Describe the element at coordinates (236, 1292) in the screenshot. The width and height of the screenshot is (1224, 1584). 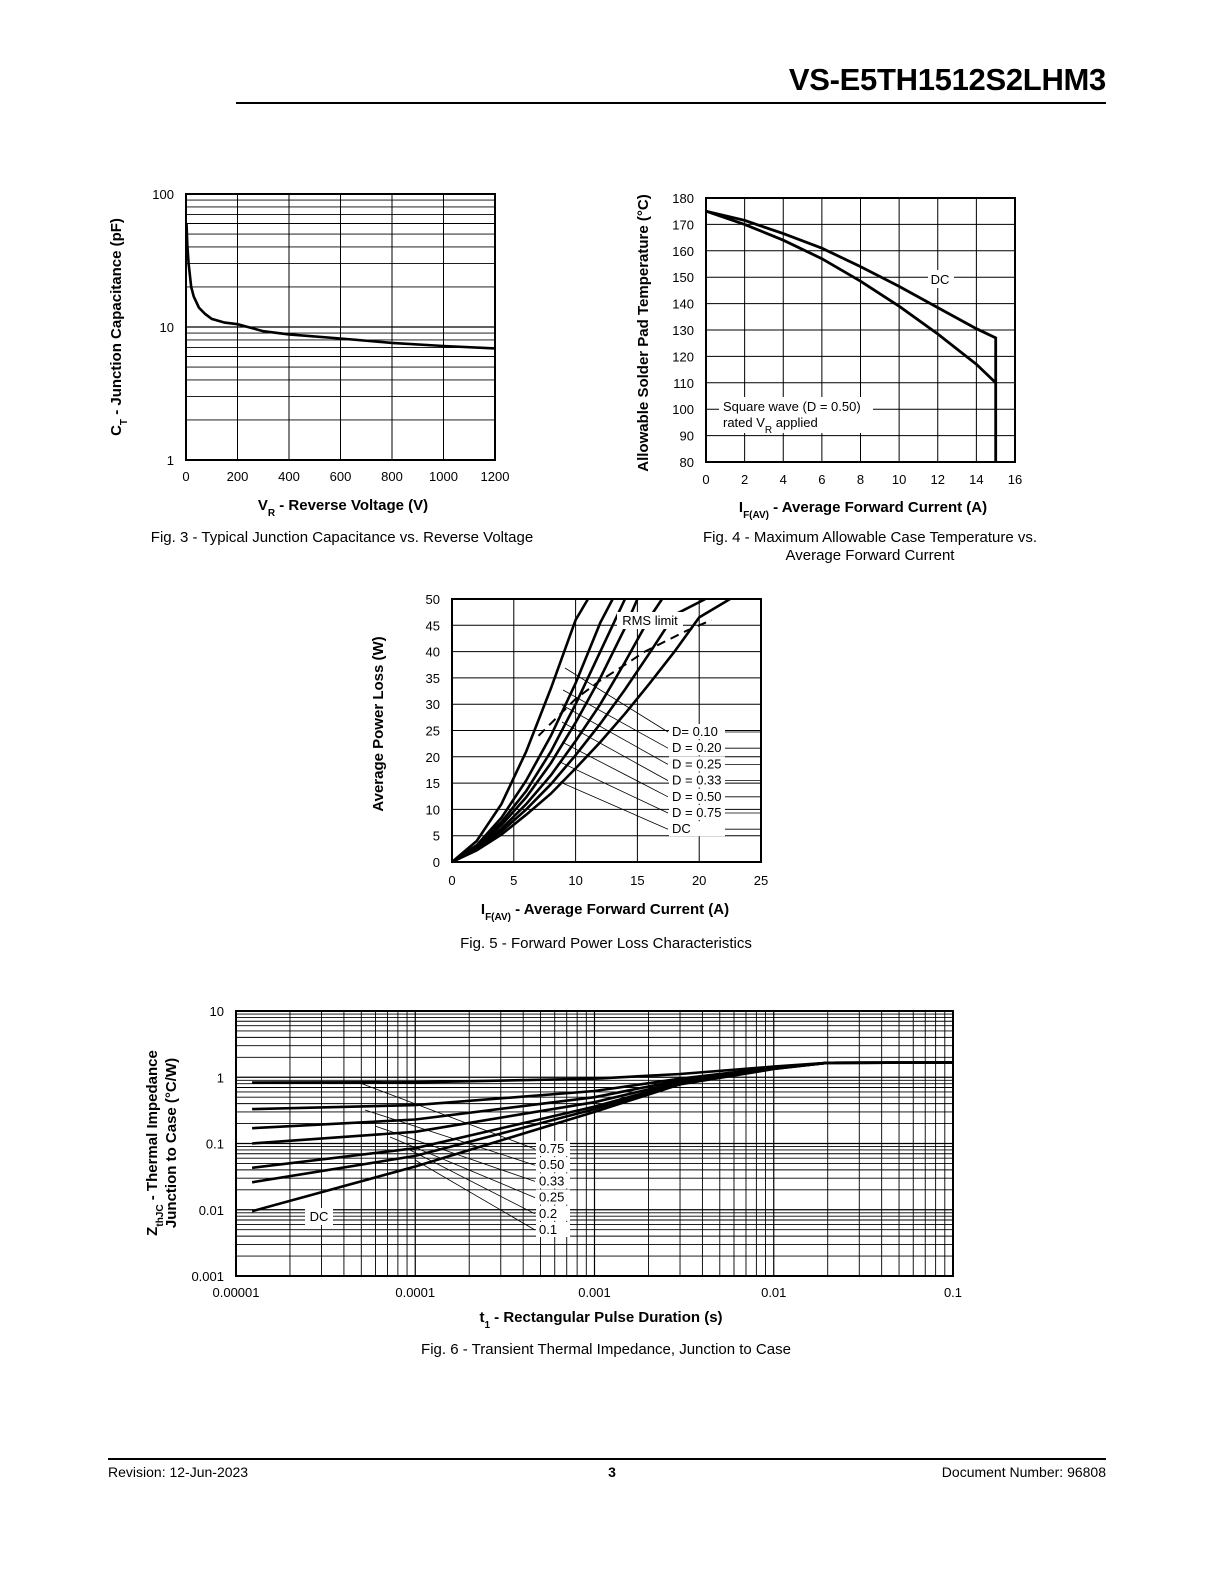
I see `fig6-x-tick-label: 0.00001` at that location.